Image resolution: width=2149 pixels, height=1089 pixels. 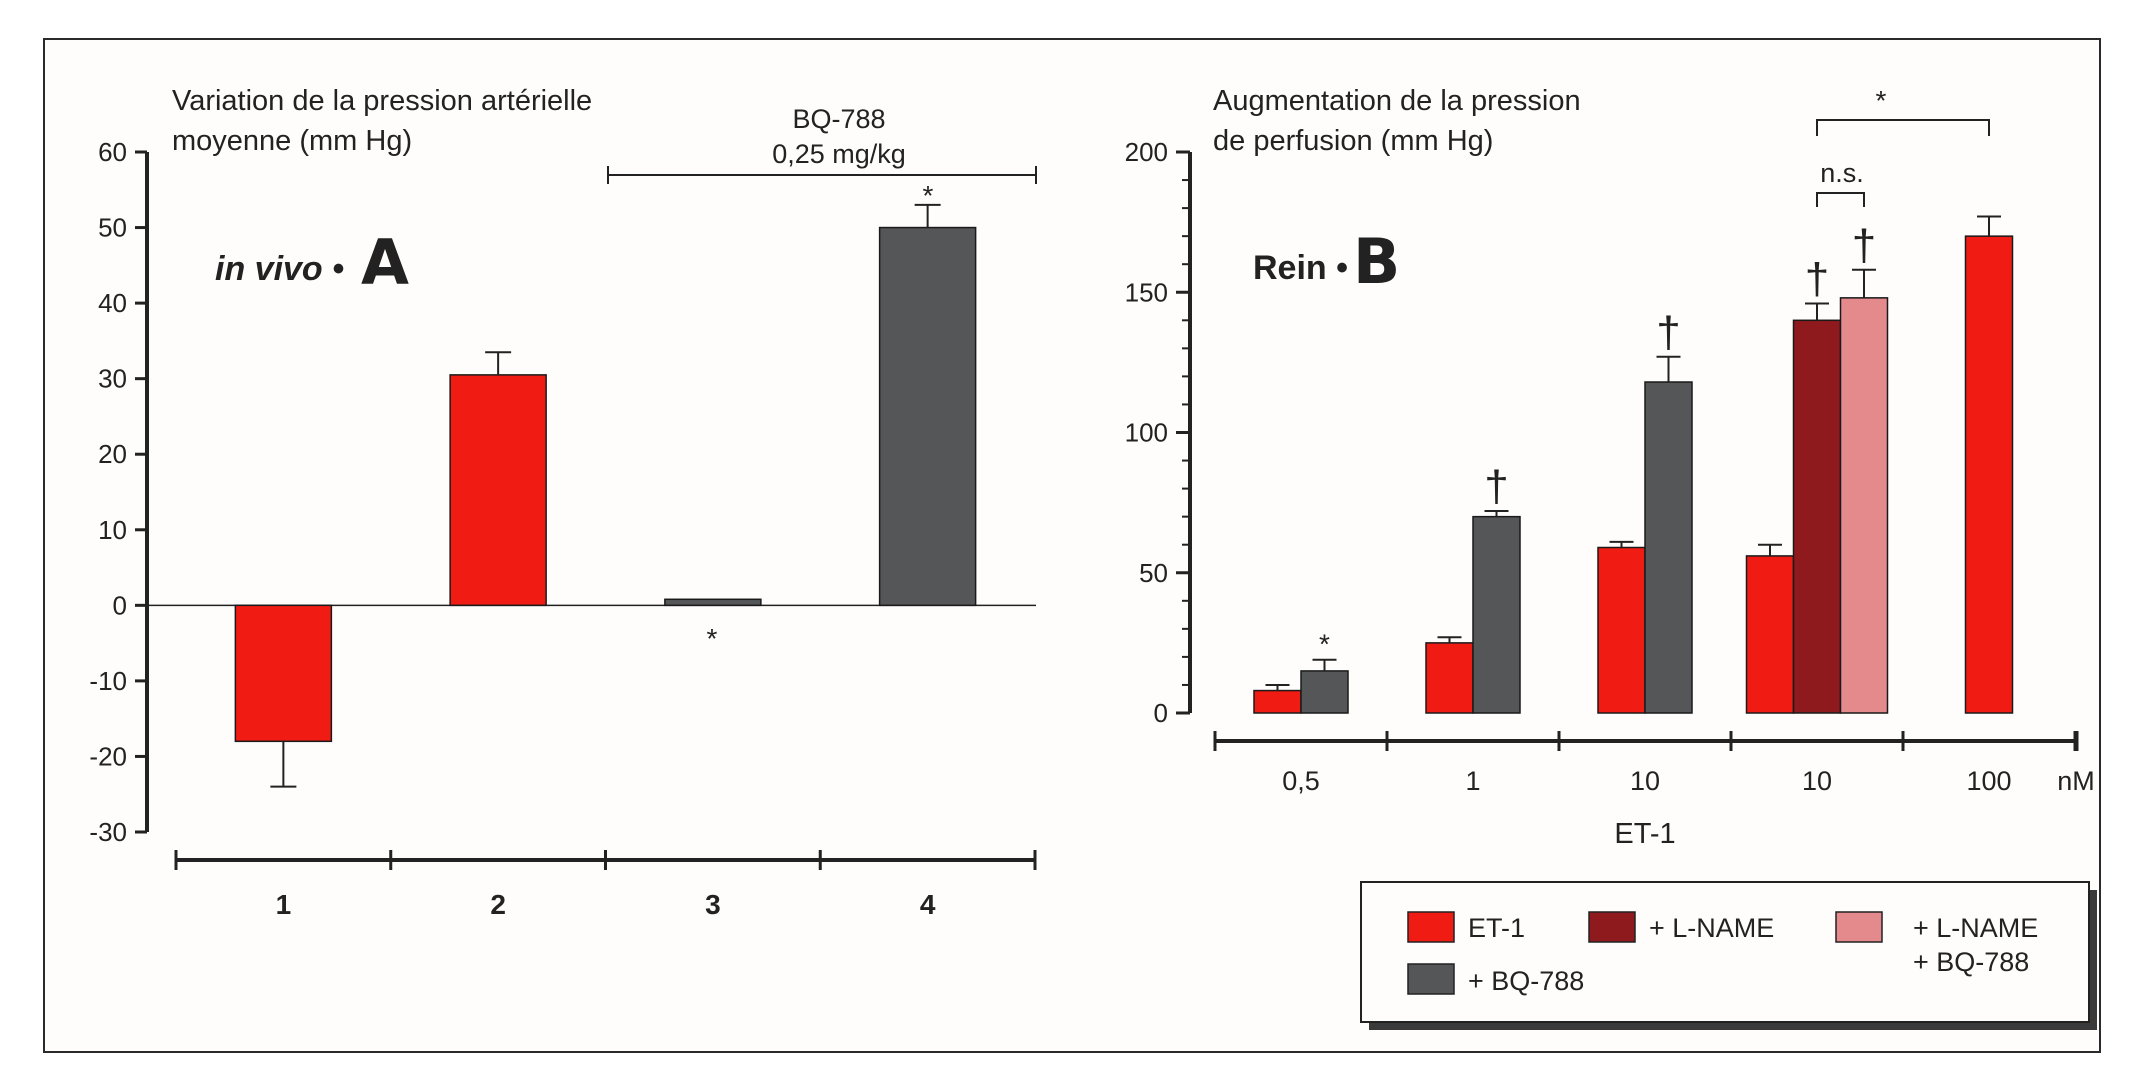 I want to click on panel-b-star-top: *, so click(x=1881, y=100).